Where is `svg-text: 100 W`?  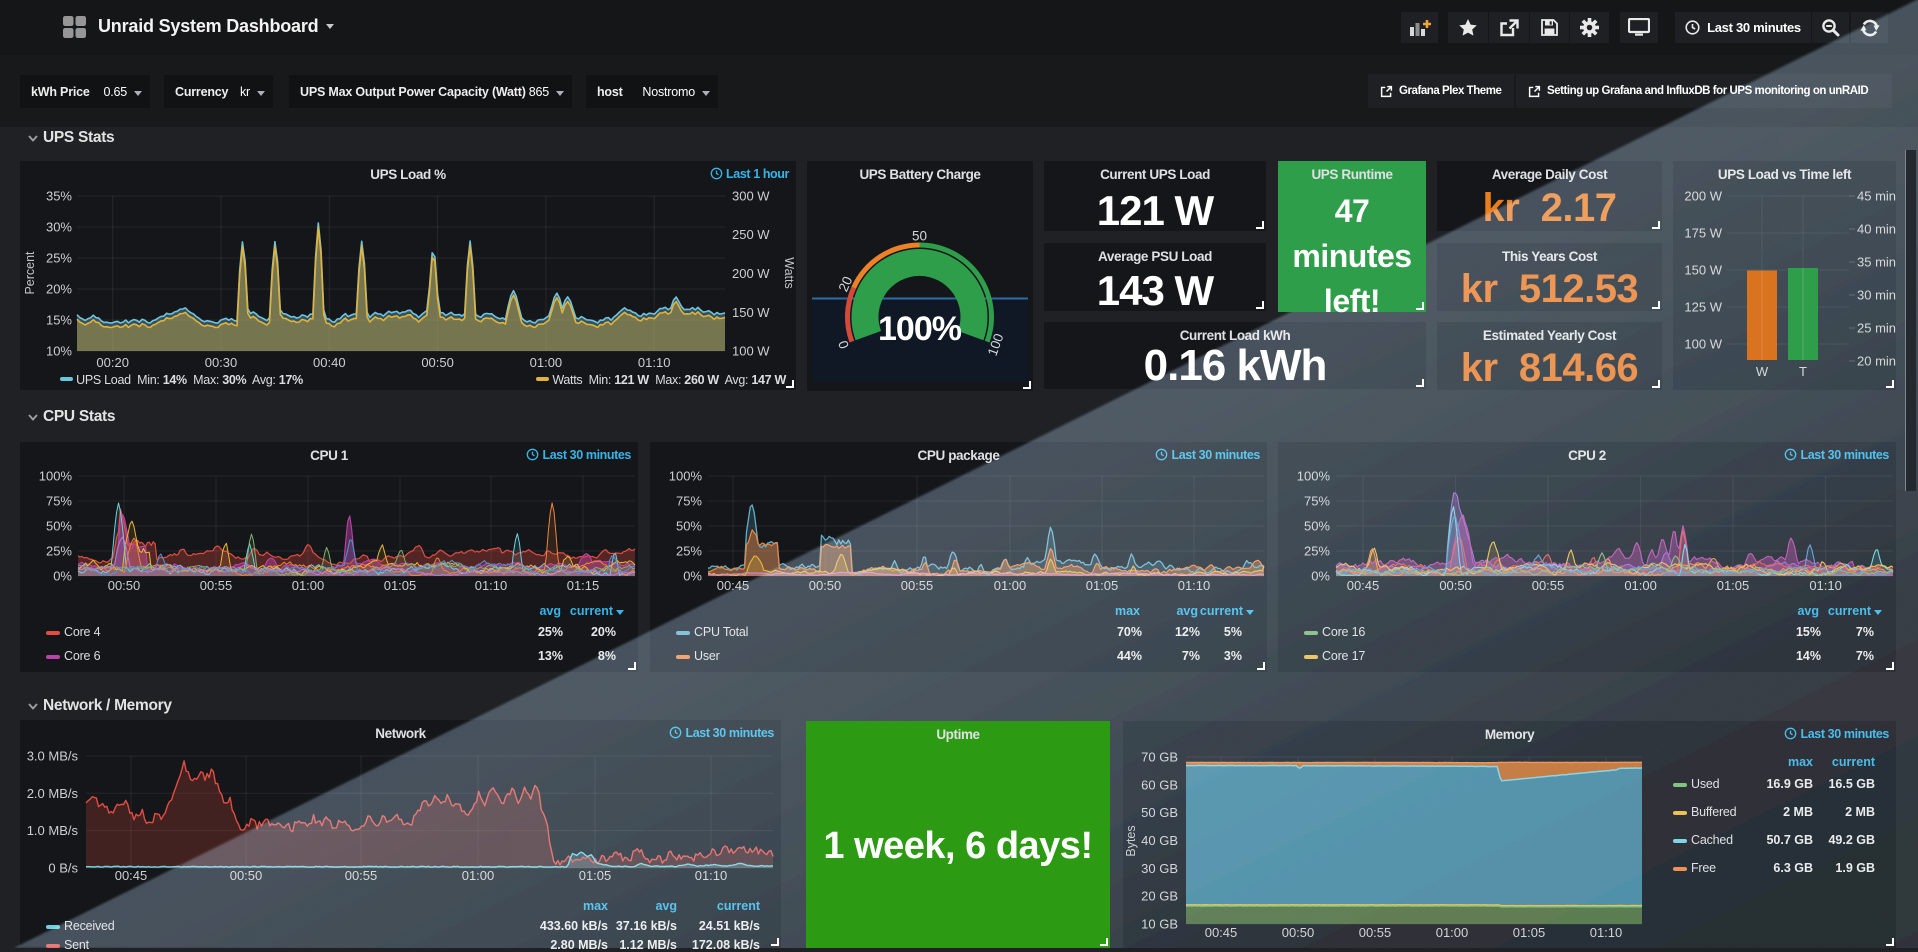
svg-text: 100 W is located at coordinates (751, 351).